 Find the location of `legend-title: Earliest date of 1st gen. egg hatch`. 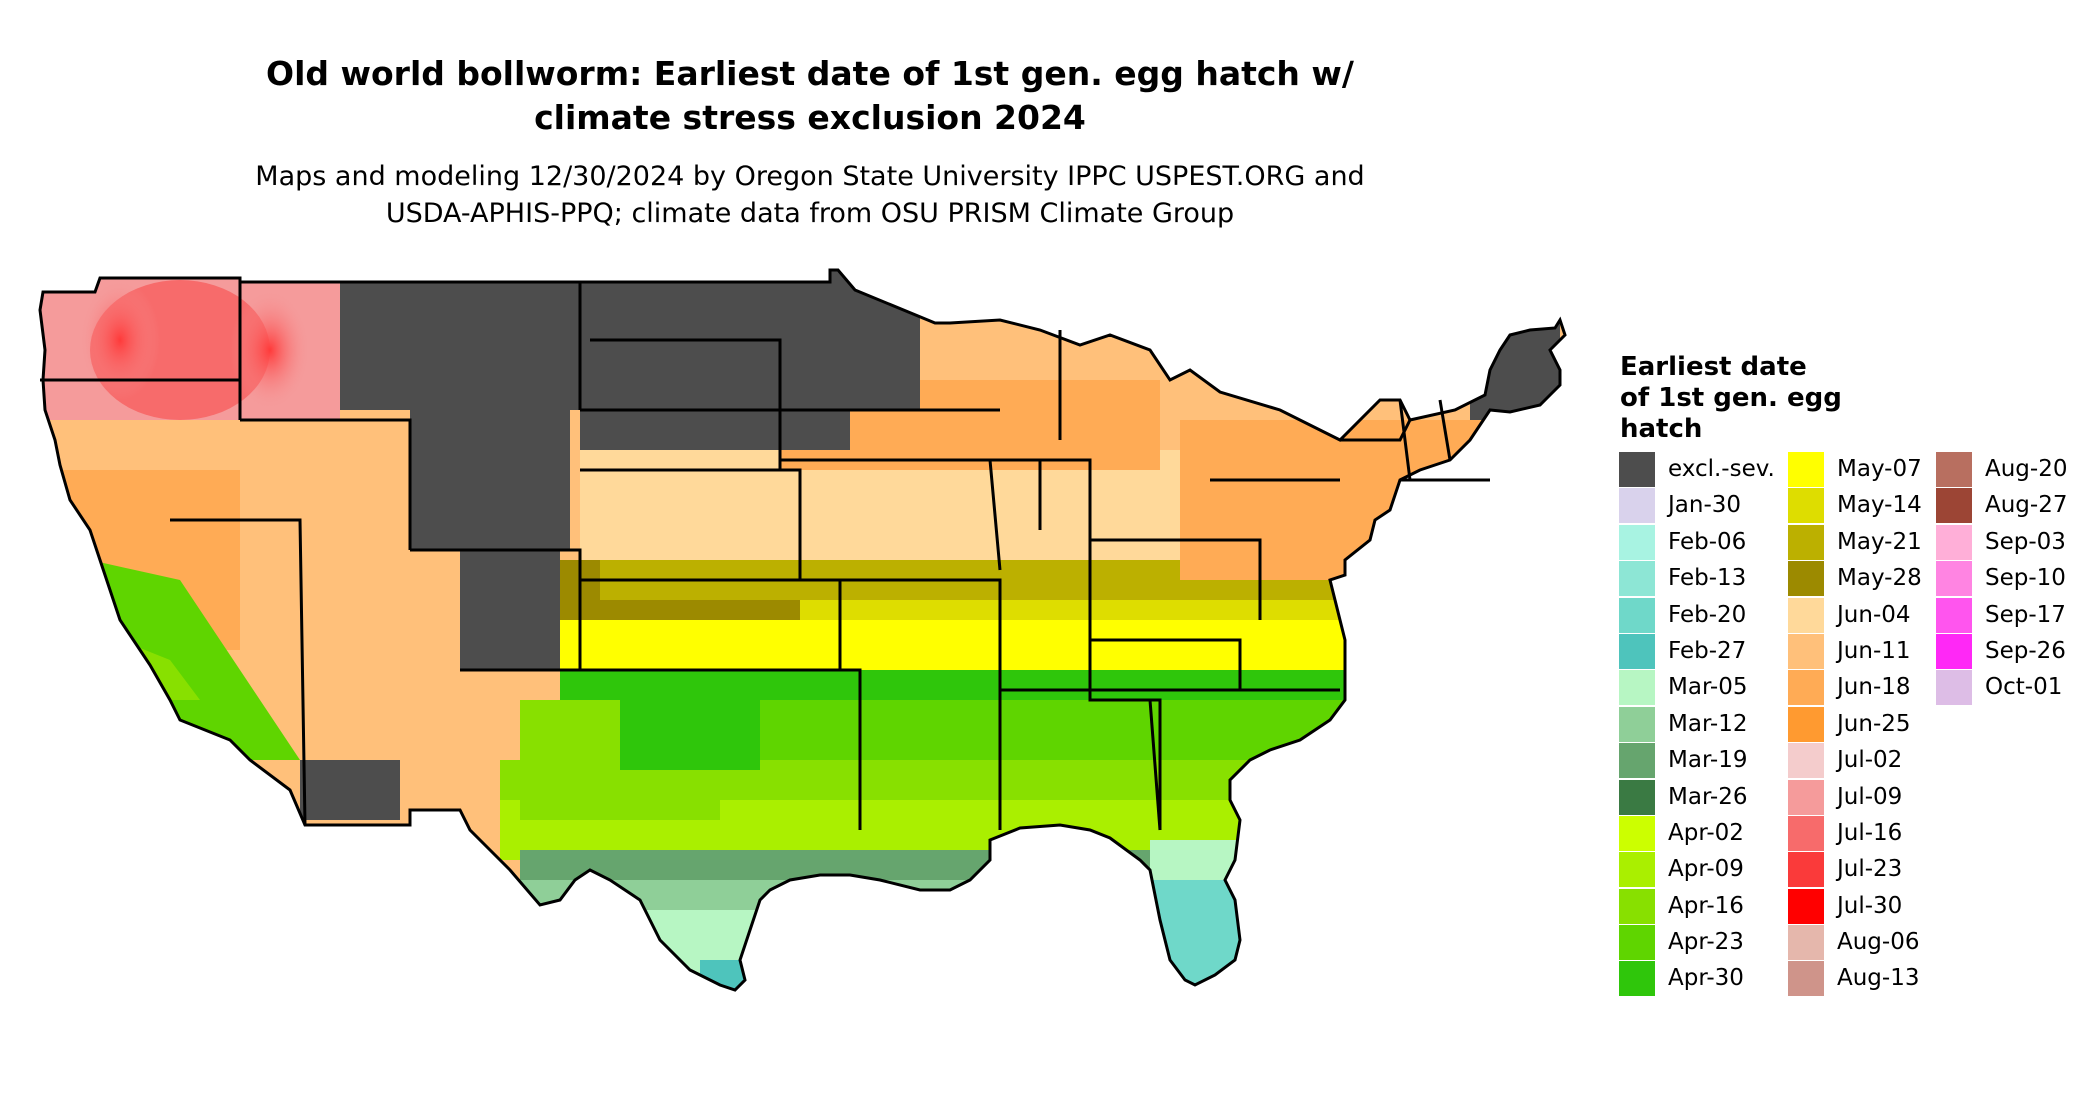

legend-title: Earliest date of 1st gen. egg hatch is located at coordinates (1750, 398).